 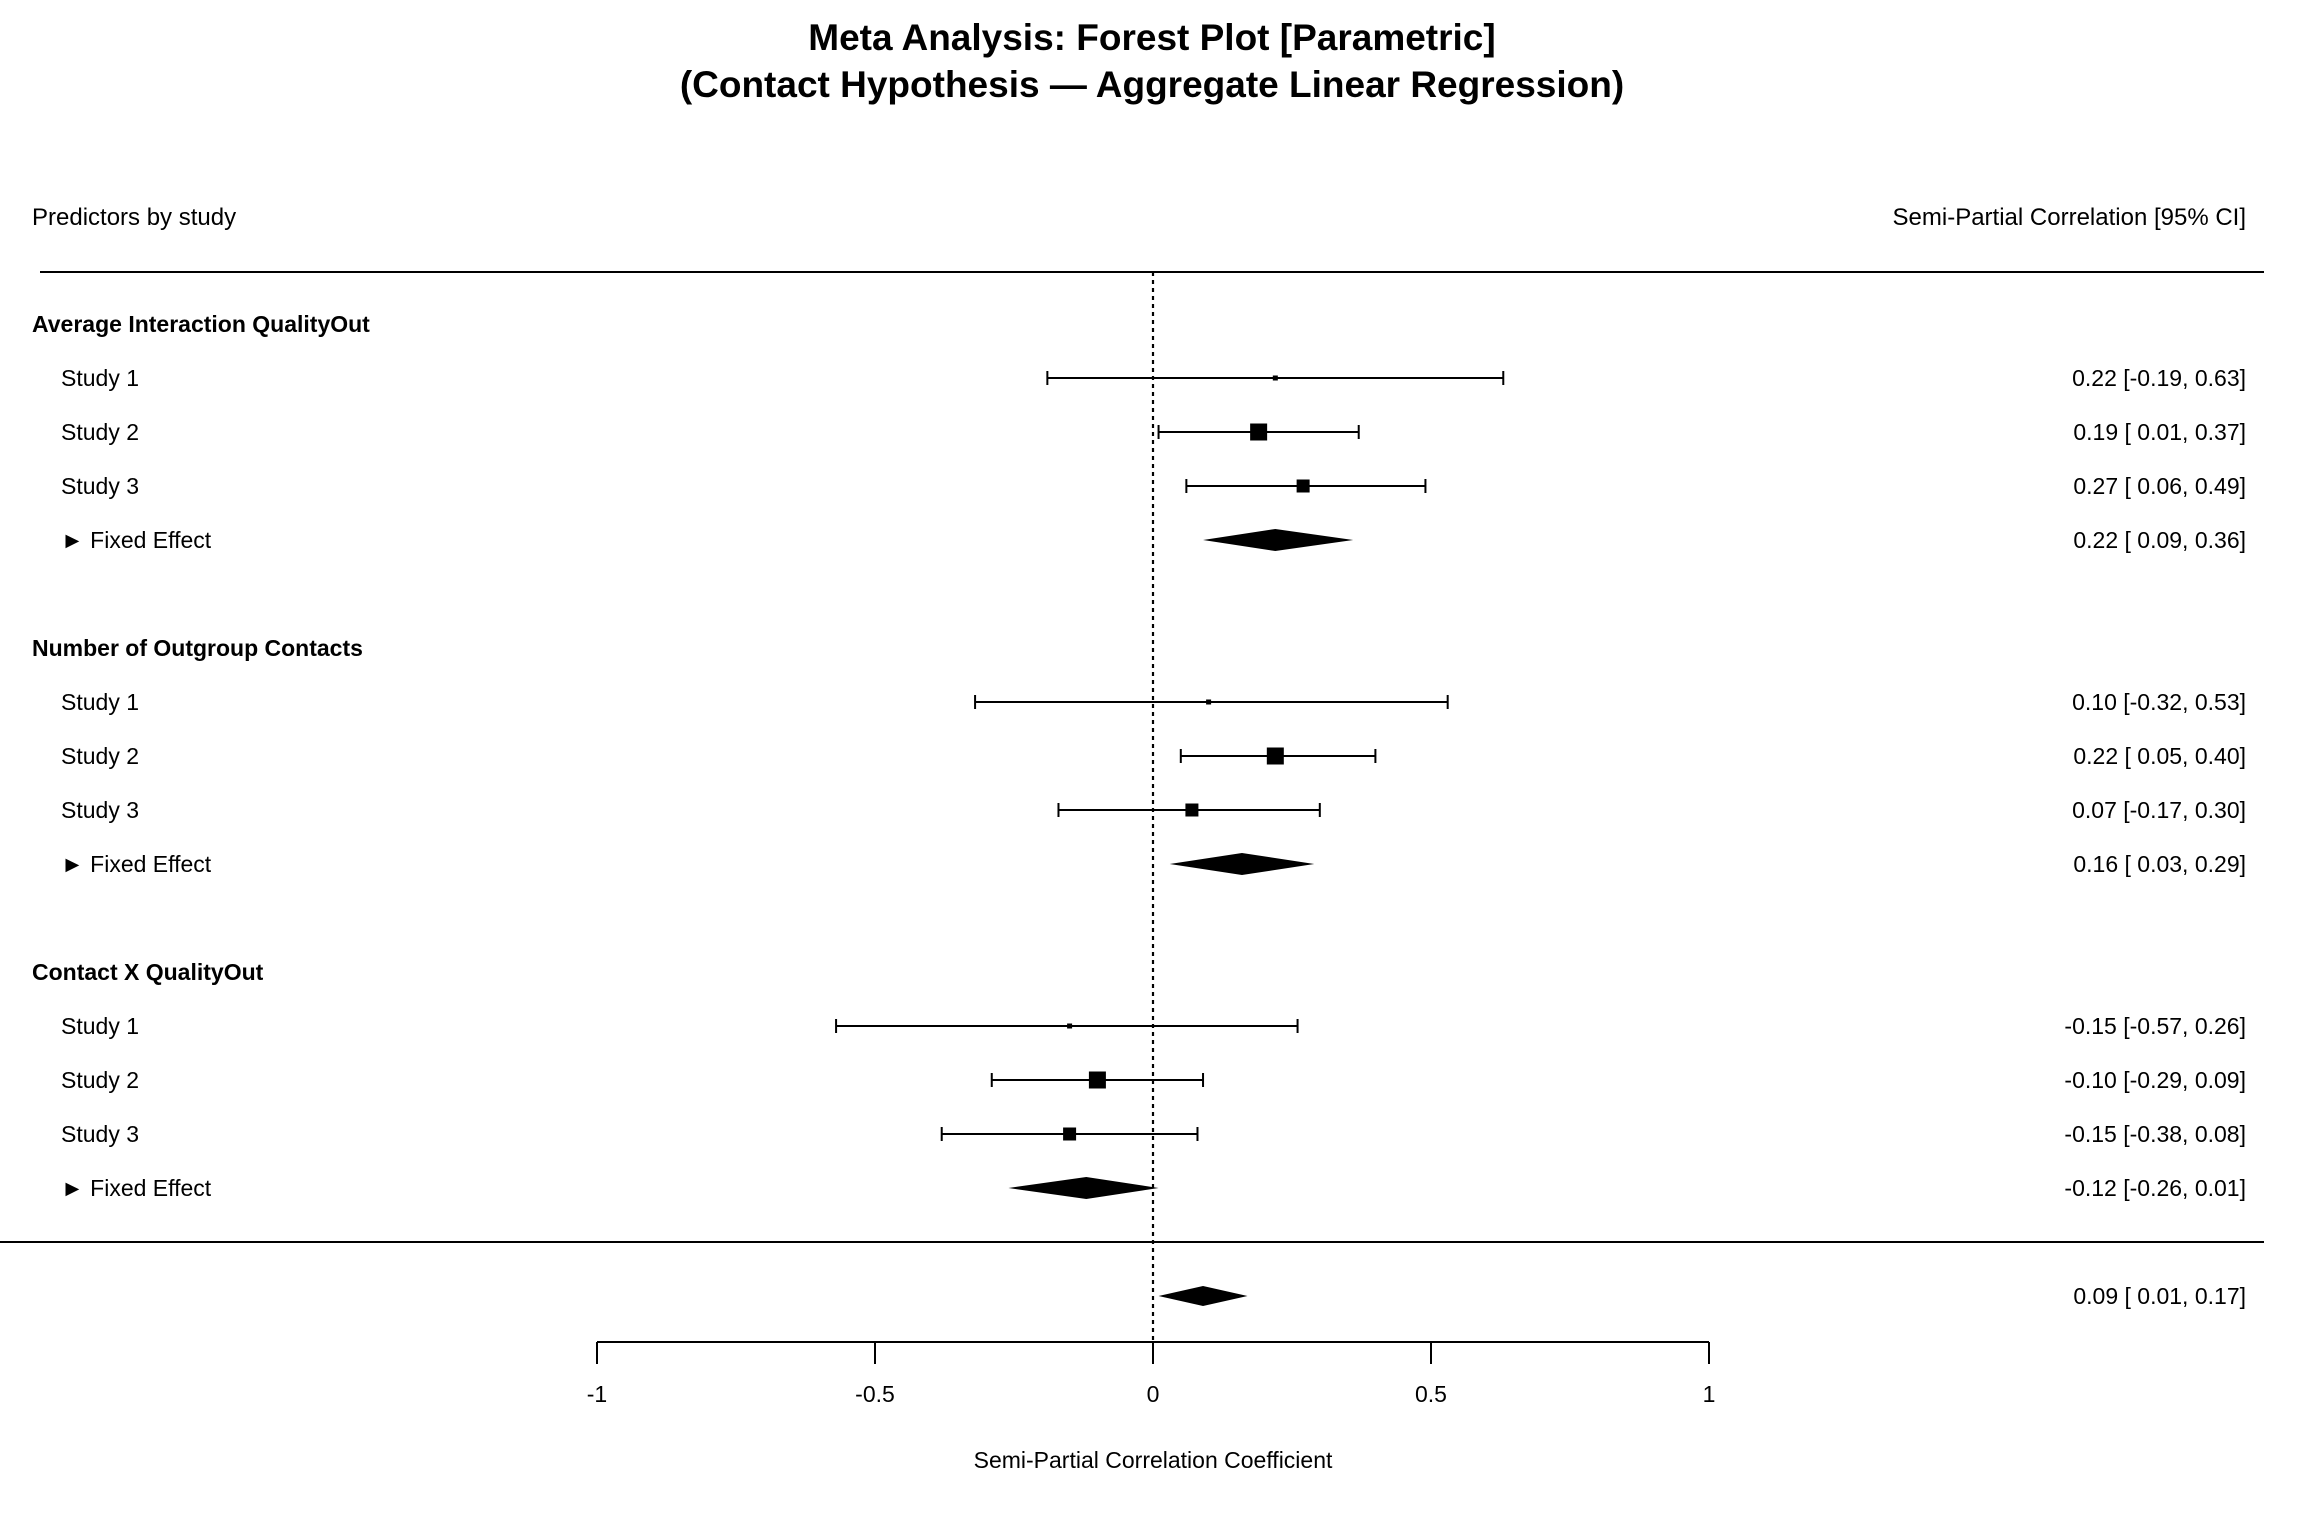 I want to click on right-column-header: Semi-Partial Correlation [95% CI], so click(x=2069, y=217).